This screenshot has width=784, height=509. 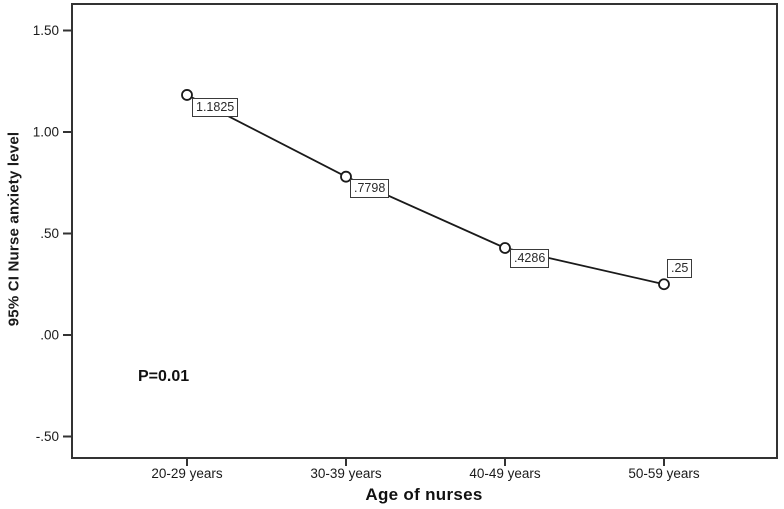 What do you see at coordinates (680, 269) in the screenshot?
I see `data-point-label: .25` at bounding box center [680, 269].